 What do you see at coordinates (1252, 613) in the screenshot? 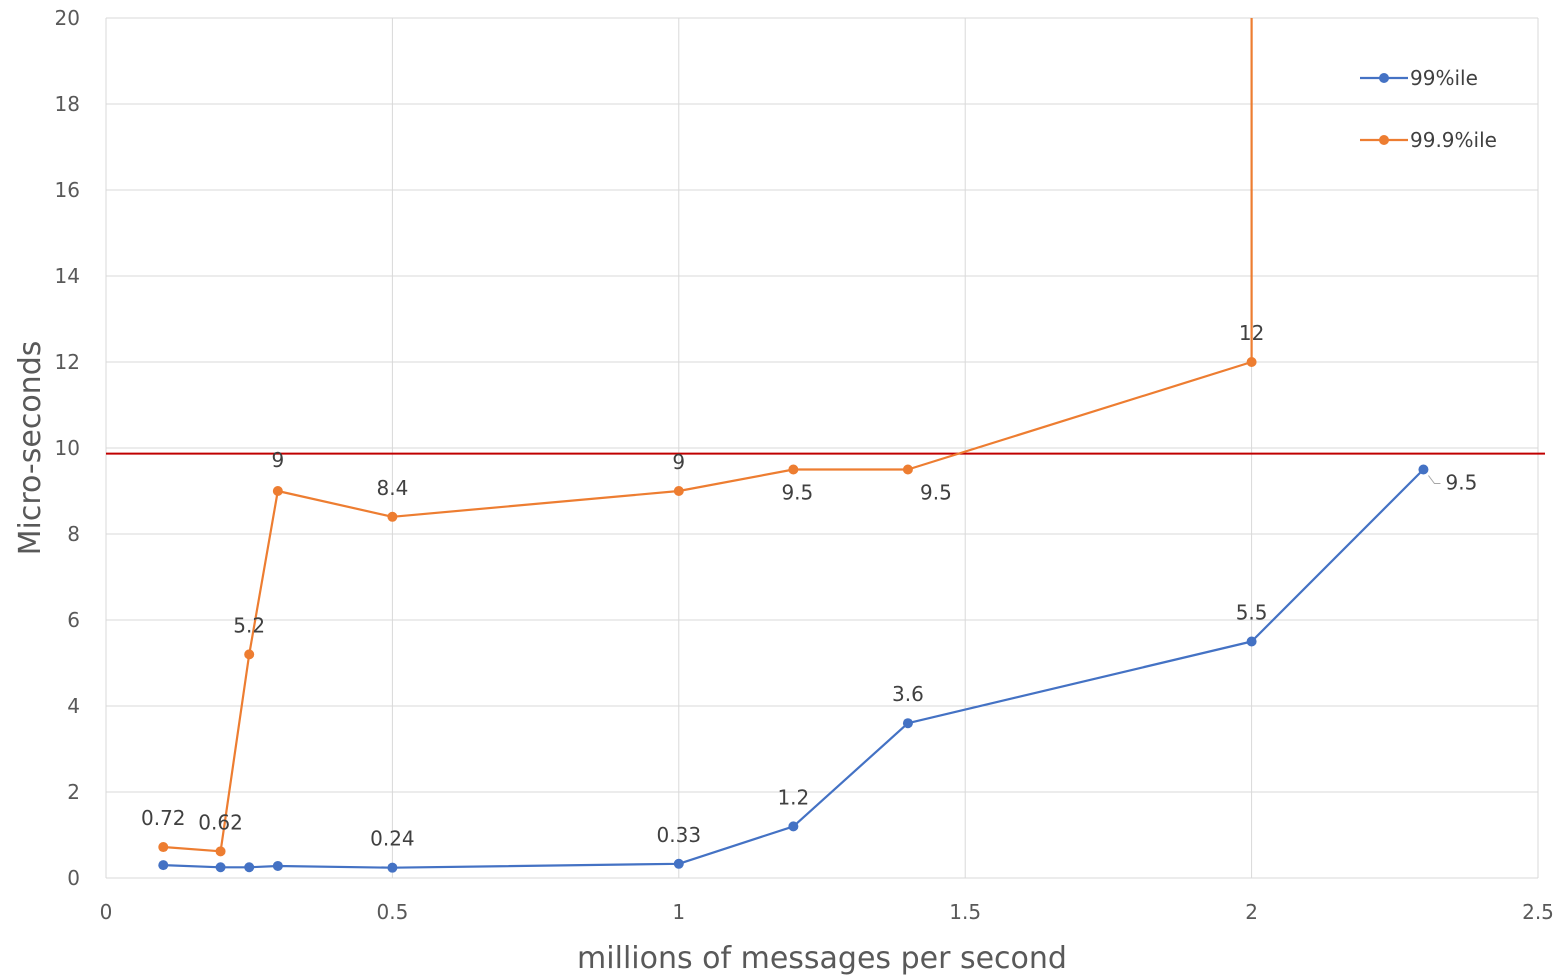
I see `data-label: 5.5` at bounding box center [1252, 613].